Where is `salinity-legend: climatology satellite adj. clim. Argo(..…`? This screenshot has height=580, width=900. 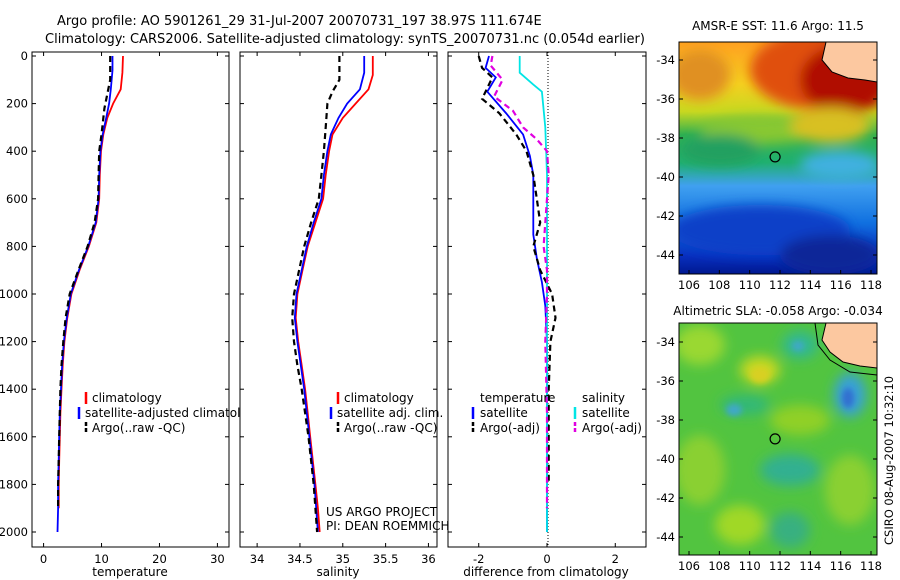
salinity-legend: climatology satellite adj. clim. Argo(..… is located at coordinates (386, 413).